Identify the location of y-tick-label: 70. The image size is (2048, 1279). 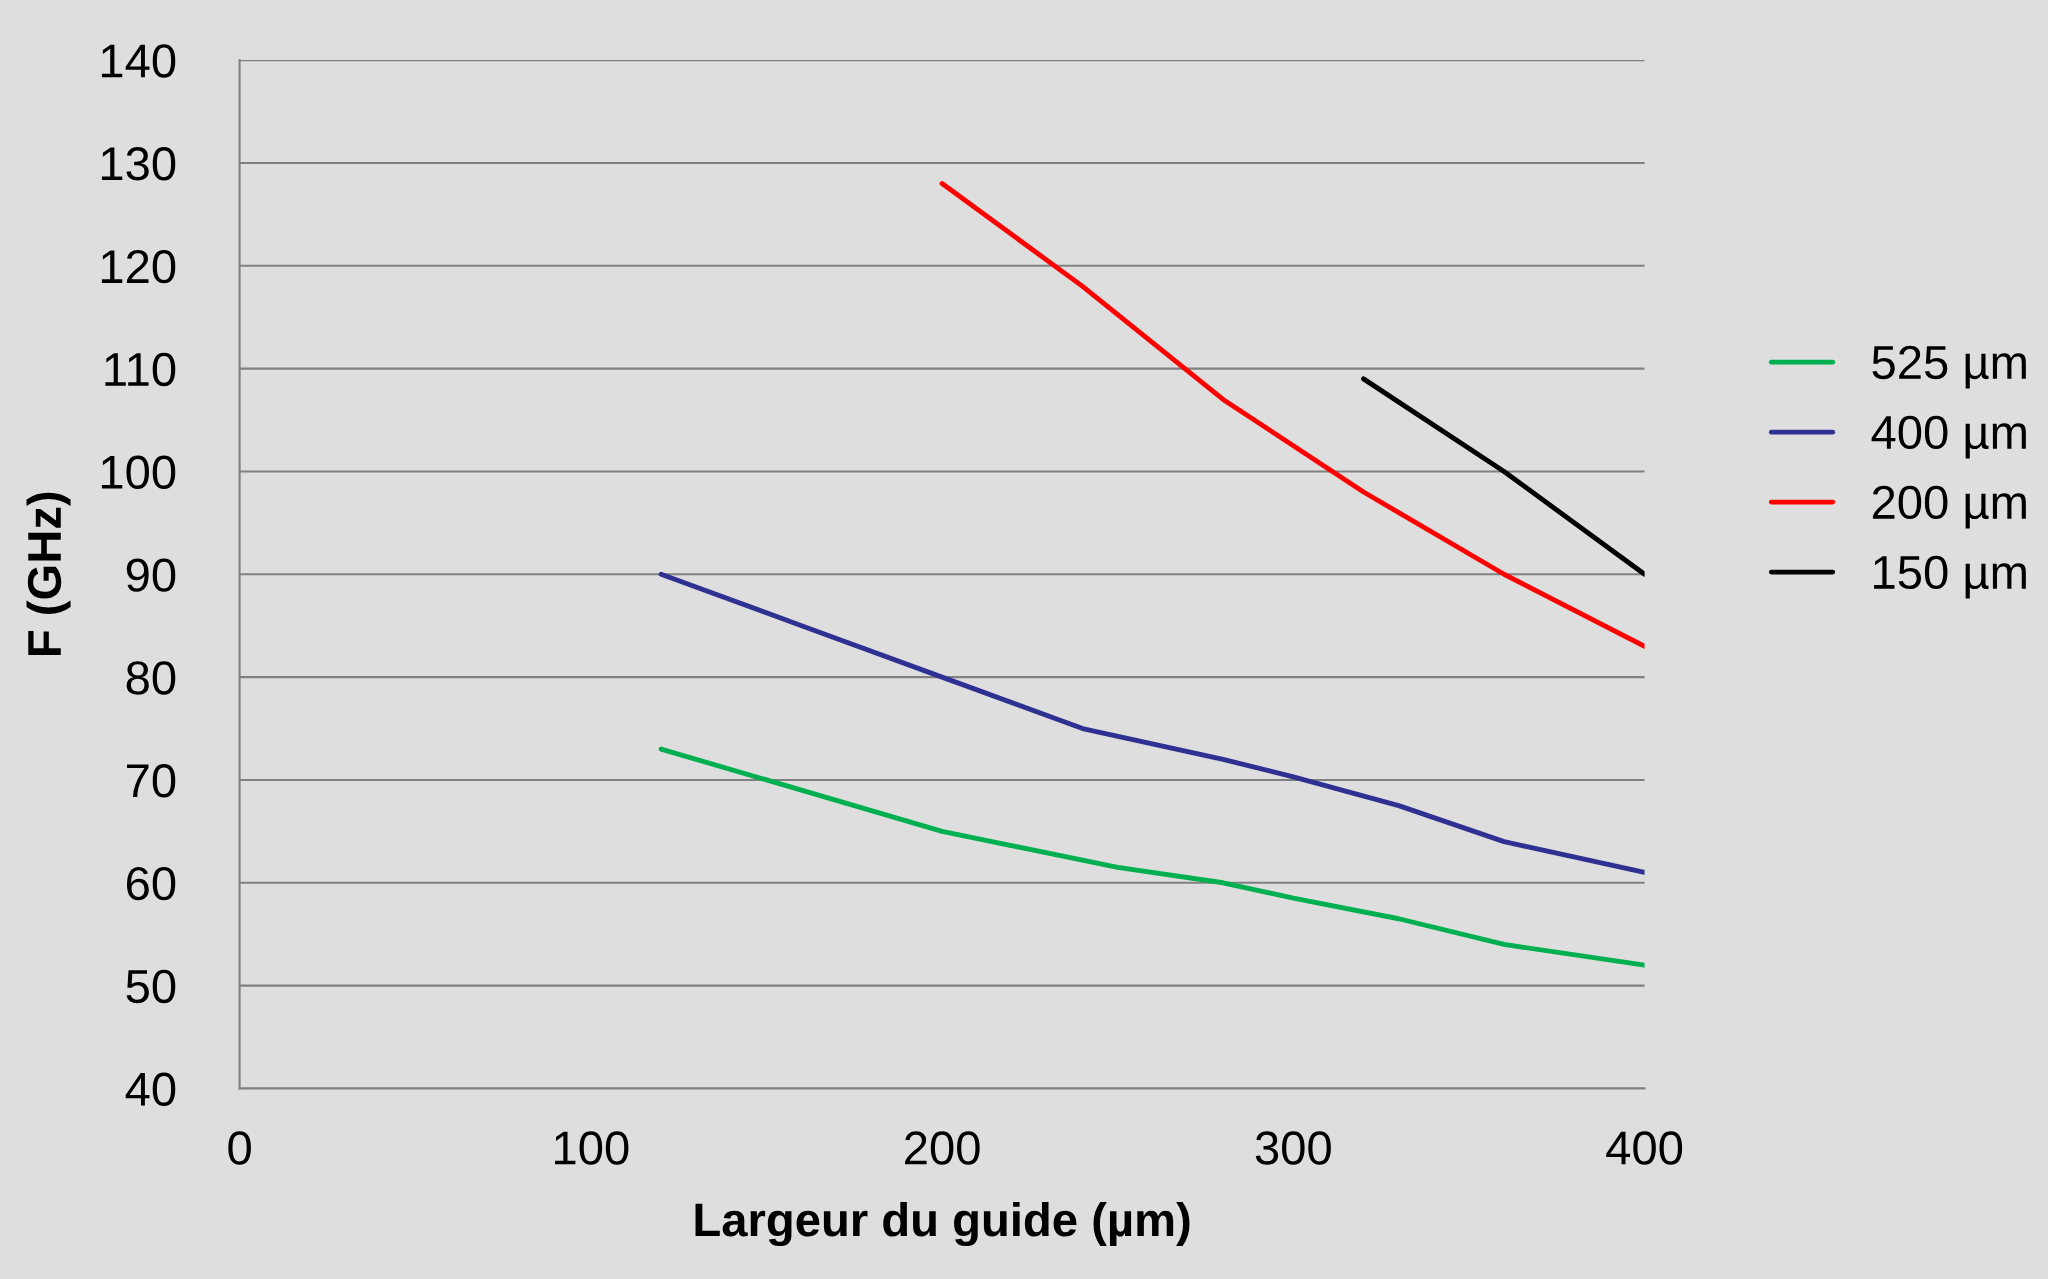
(151, 781).